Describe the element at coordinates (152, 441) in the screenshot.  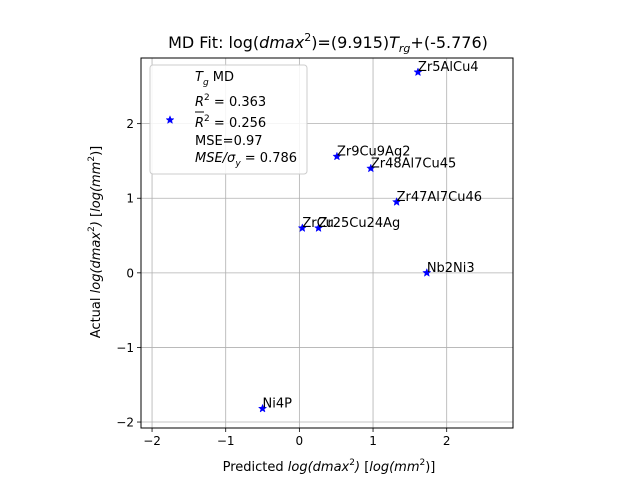
I see `x-tick-label: −2` at that location.